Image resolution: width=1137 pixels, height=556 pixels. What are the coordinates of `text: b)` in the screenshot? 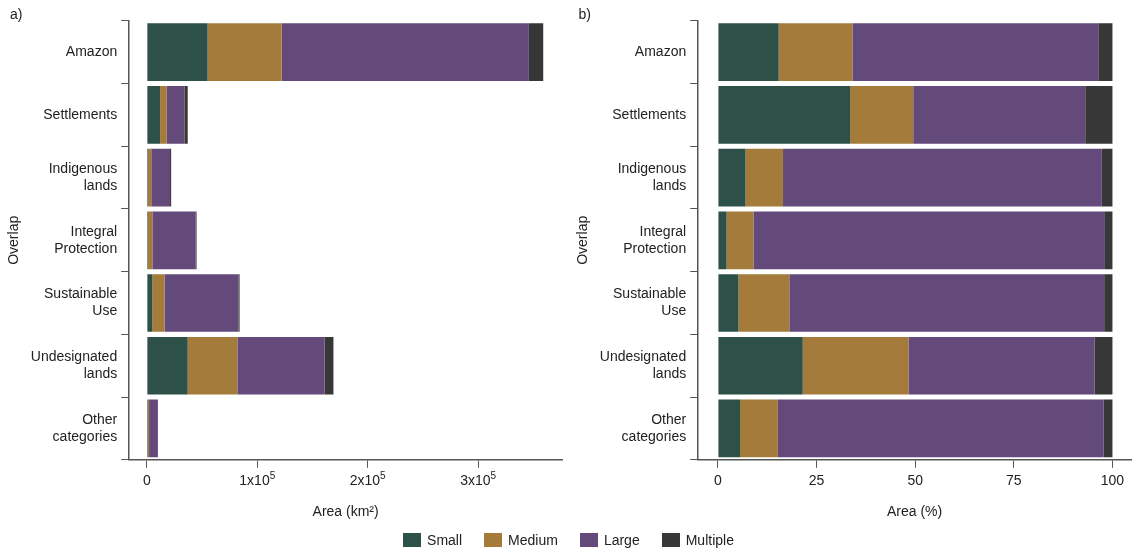 It's located at (584, 14).